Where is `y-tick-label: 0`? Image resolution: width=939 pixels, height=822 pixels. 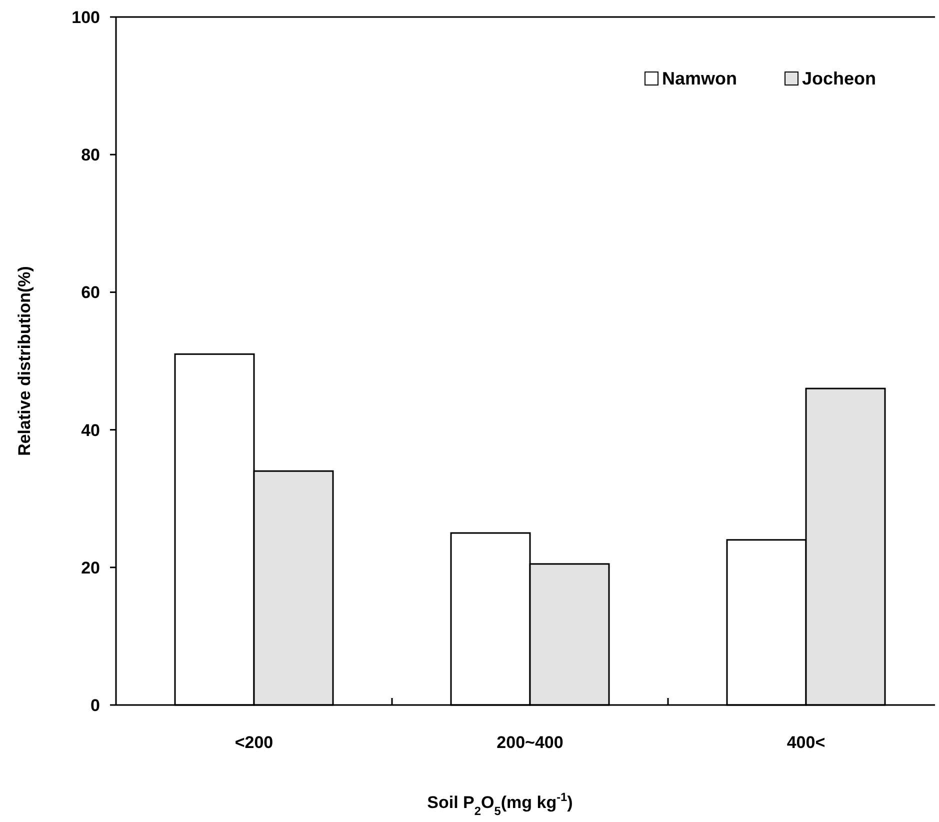
y-tick-label: 0 is located at coordinates (95, 705).